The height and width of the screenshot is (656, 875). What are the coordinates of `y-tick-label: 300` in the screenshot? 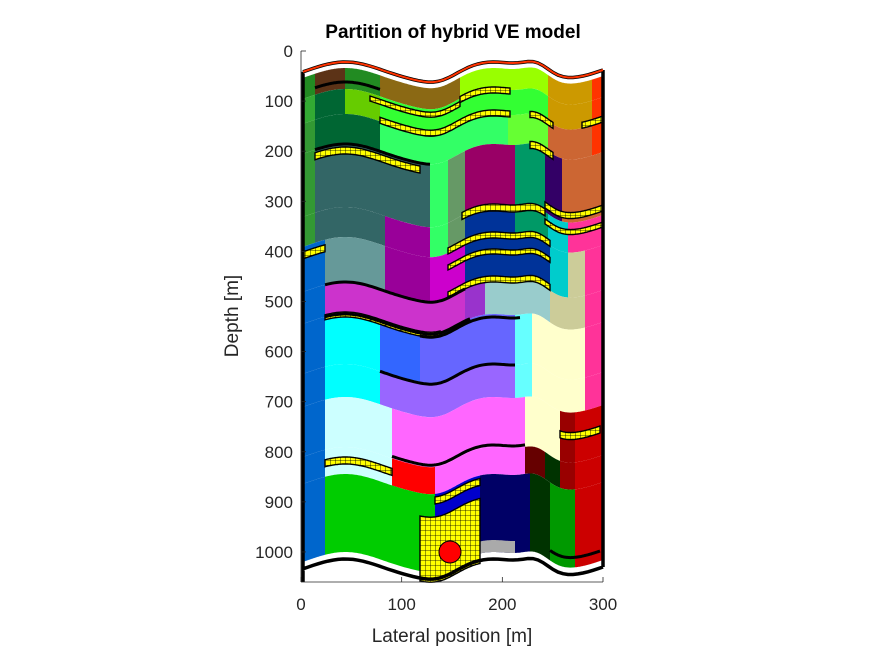 It's located at (279, 201).